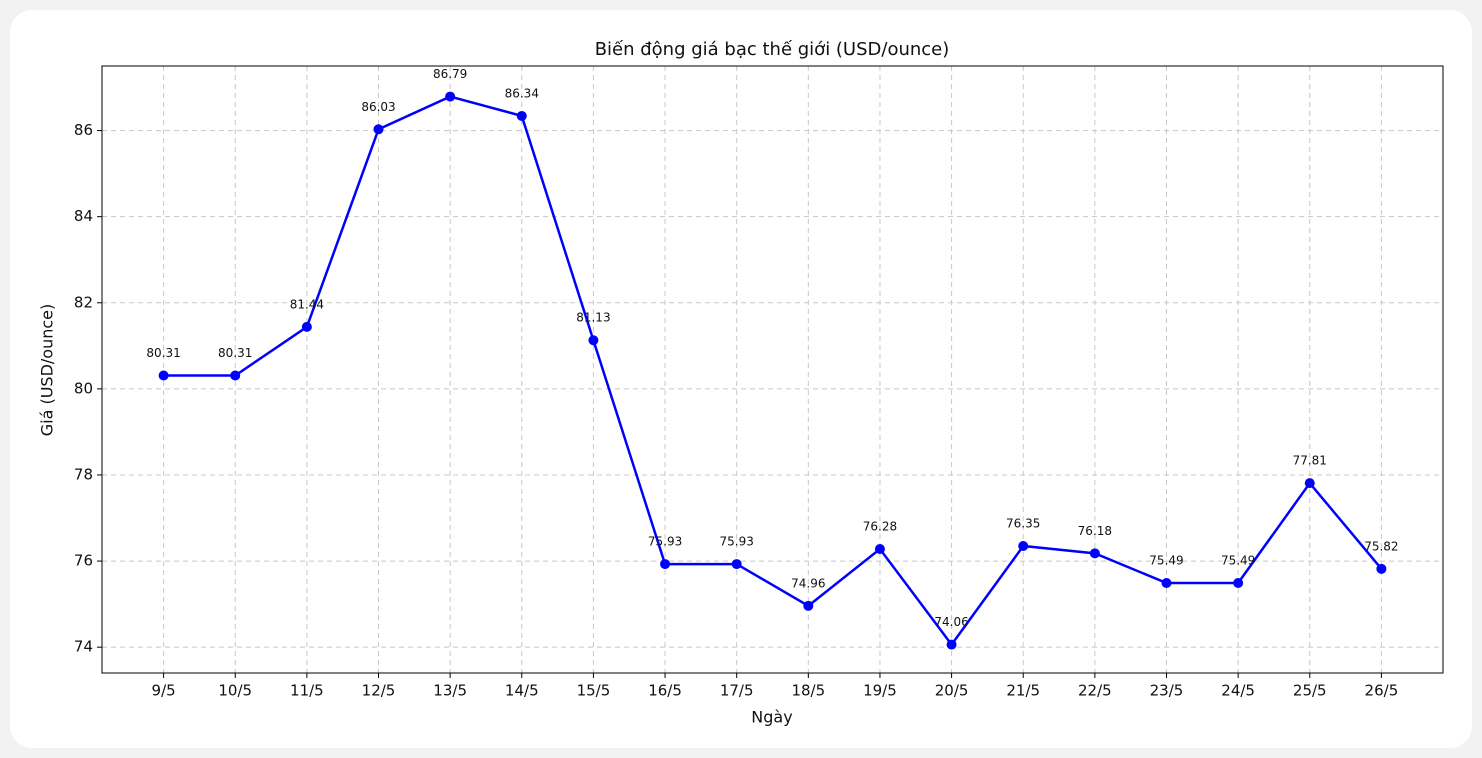  What do you see at coordinates (235, 691) in the screenshot?
I see `x-tick-label: 10/5` at bounding box center [235, 691].